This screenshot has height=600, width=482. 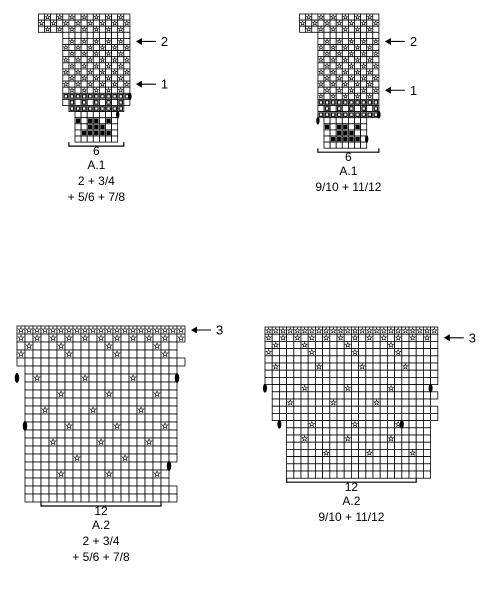 What do you see at coordinates (164, 84) in the screenshot?
I see `arrow-row-label: 1` at bounding box center [164, 84].